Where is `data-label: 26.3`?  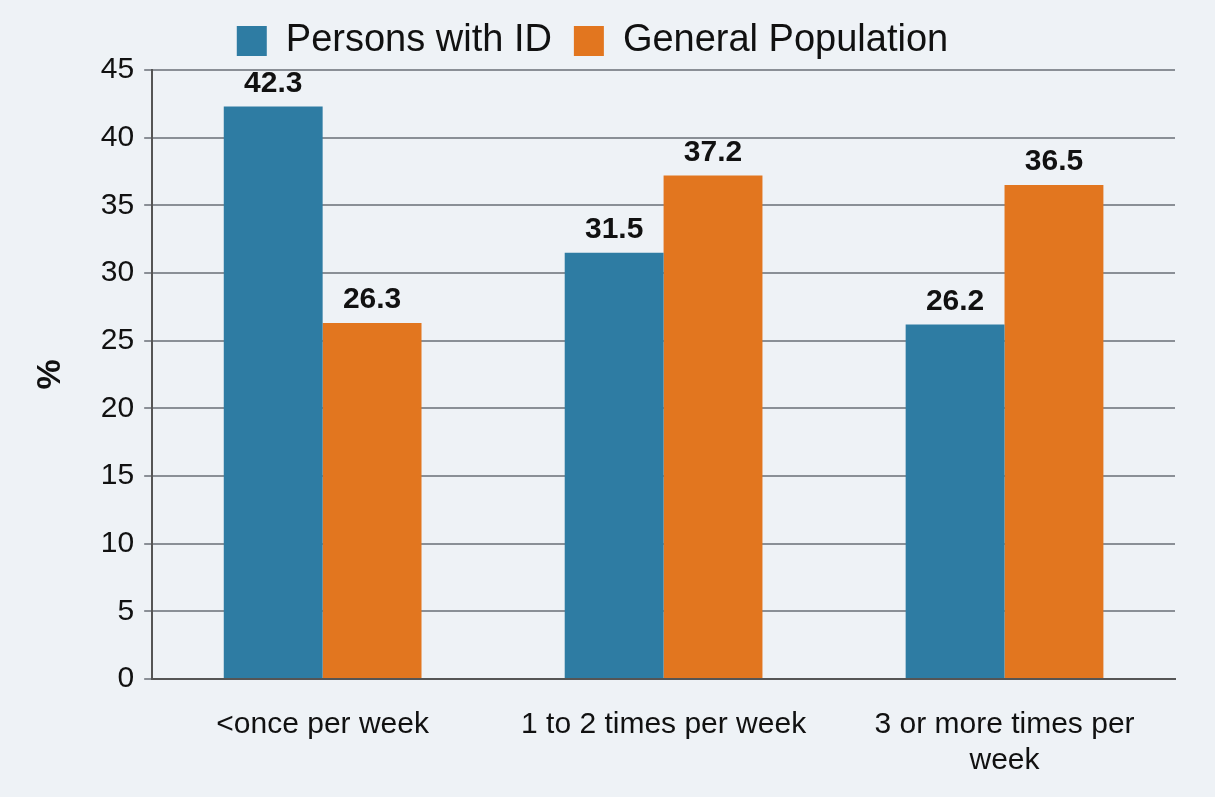
data-label: 26.3 is located at coordinates (372, 298).